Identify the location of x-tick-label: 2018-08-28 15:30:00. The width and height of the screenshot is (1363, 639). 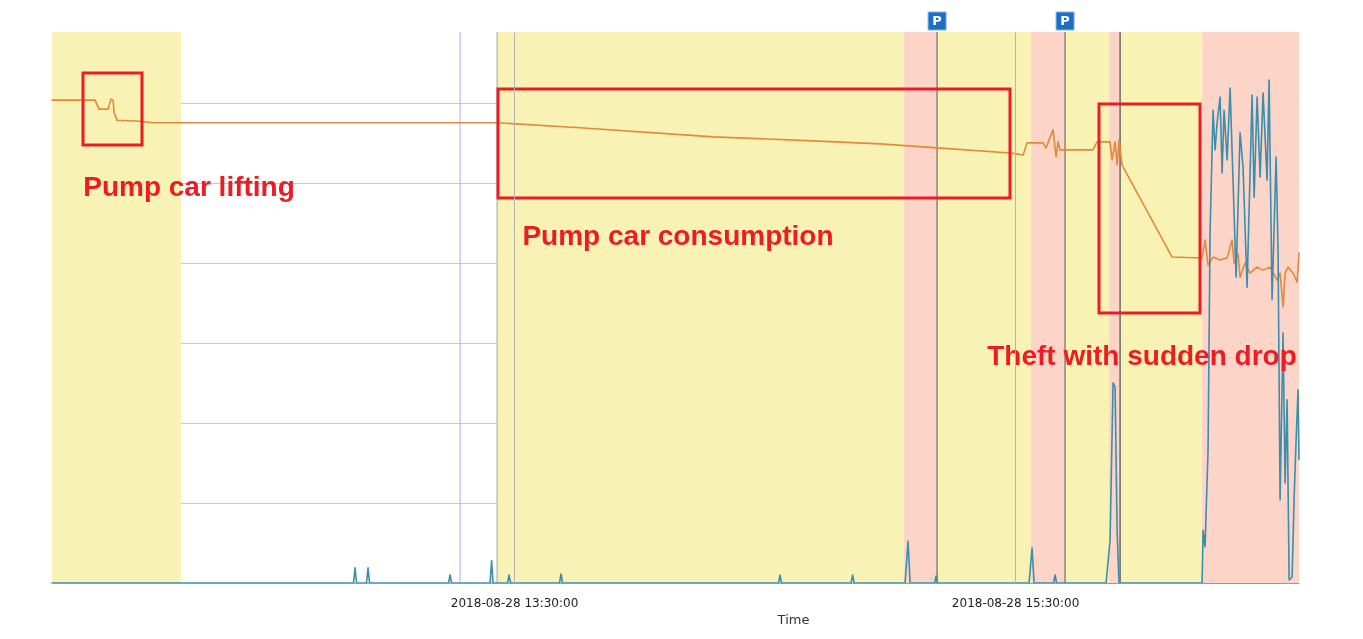
(1015, 602).